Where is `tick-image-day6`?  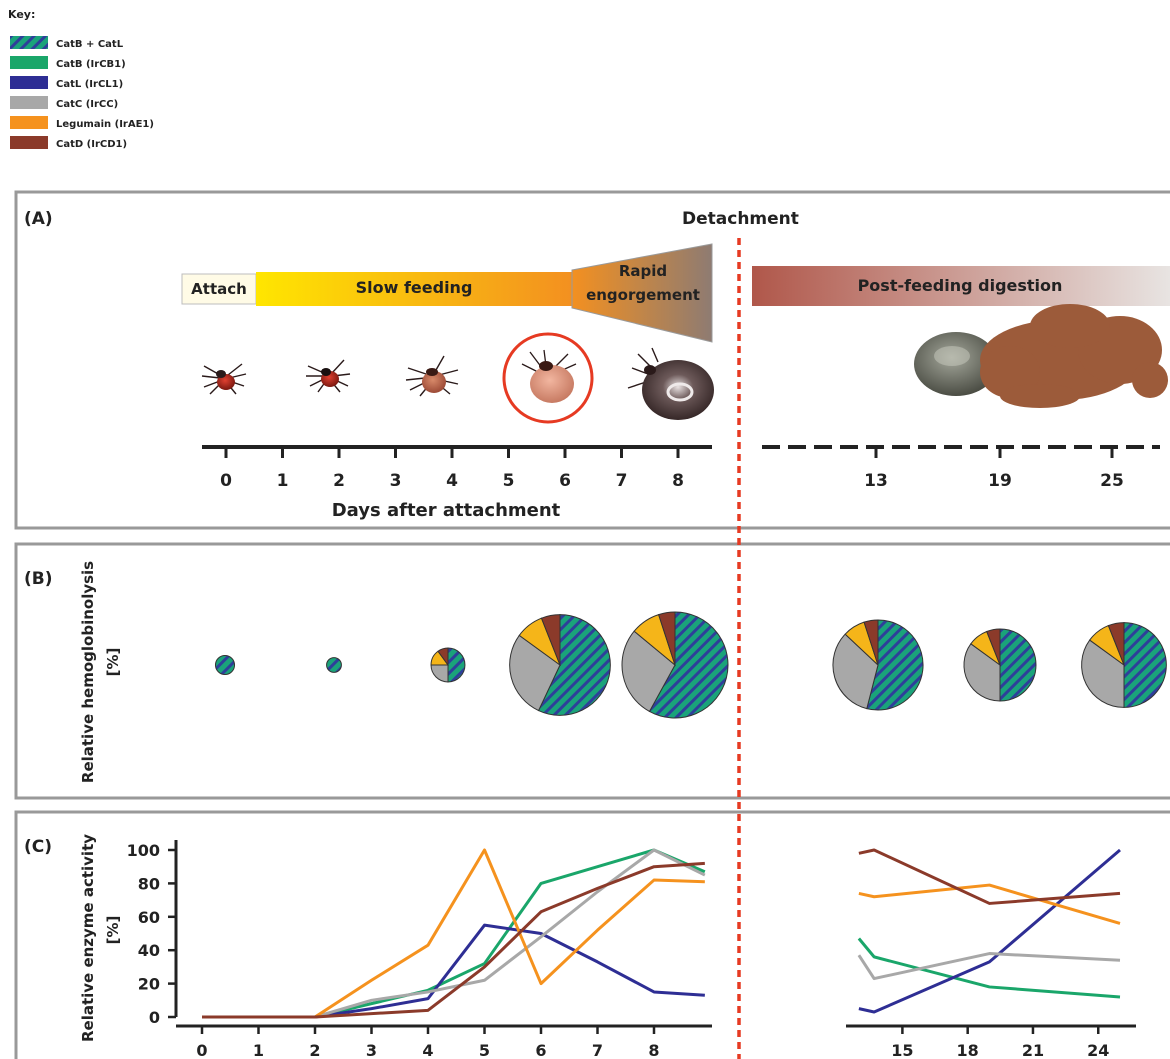 tick-image-day6 is located at coordinates (548, 378).